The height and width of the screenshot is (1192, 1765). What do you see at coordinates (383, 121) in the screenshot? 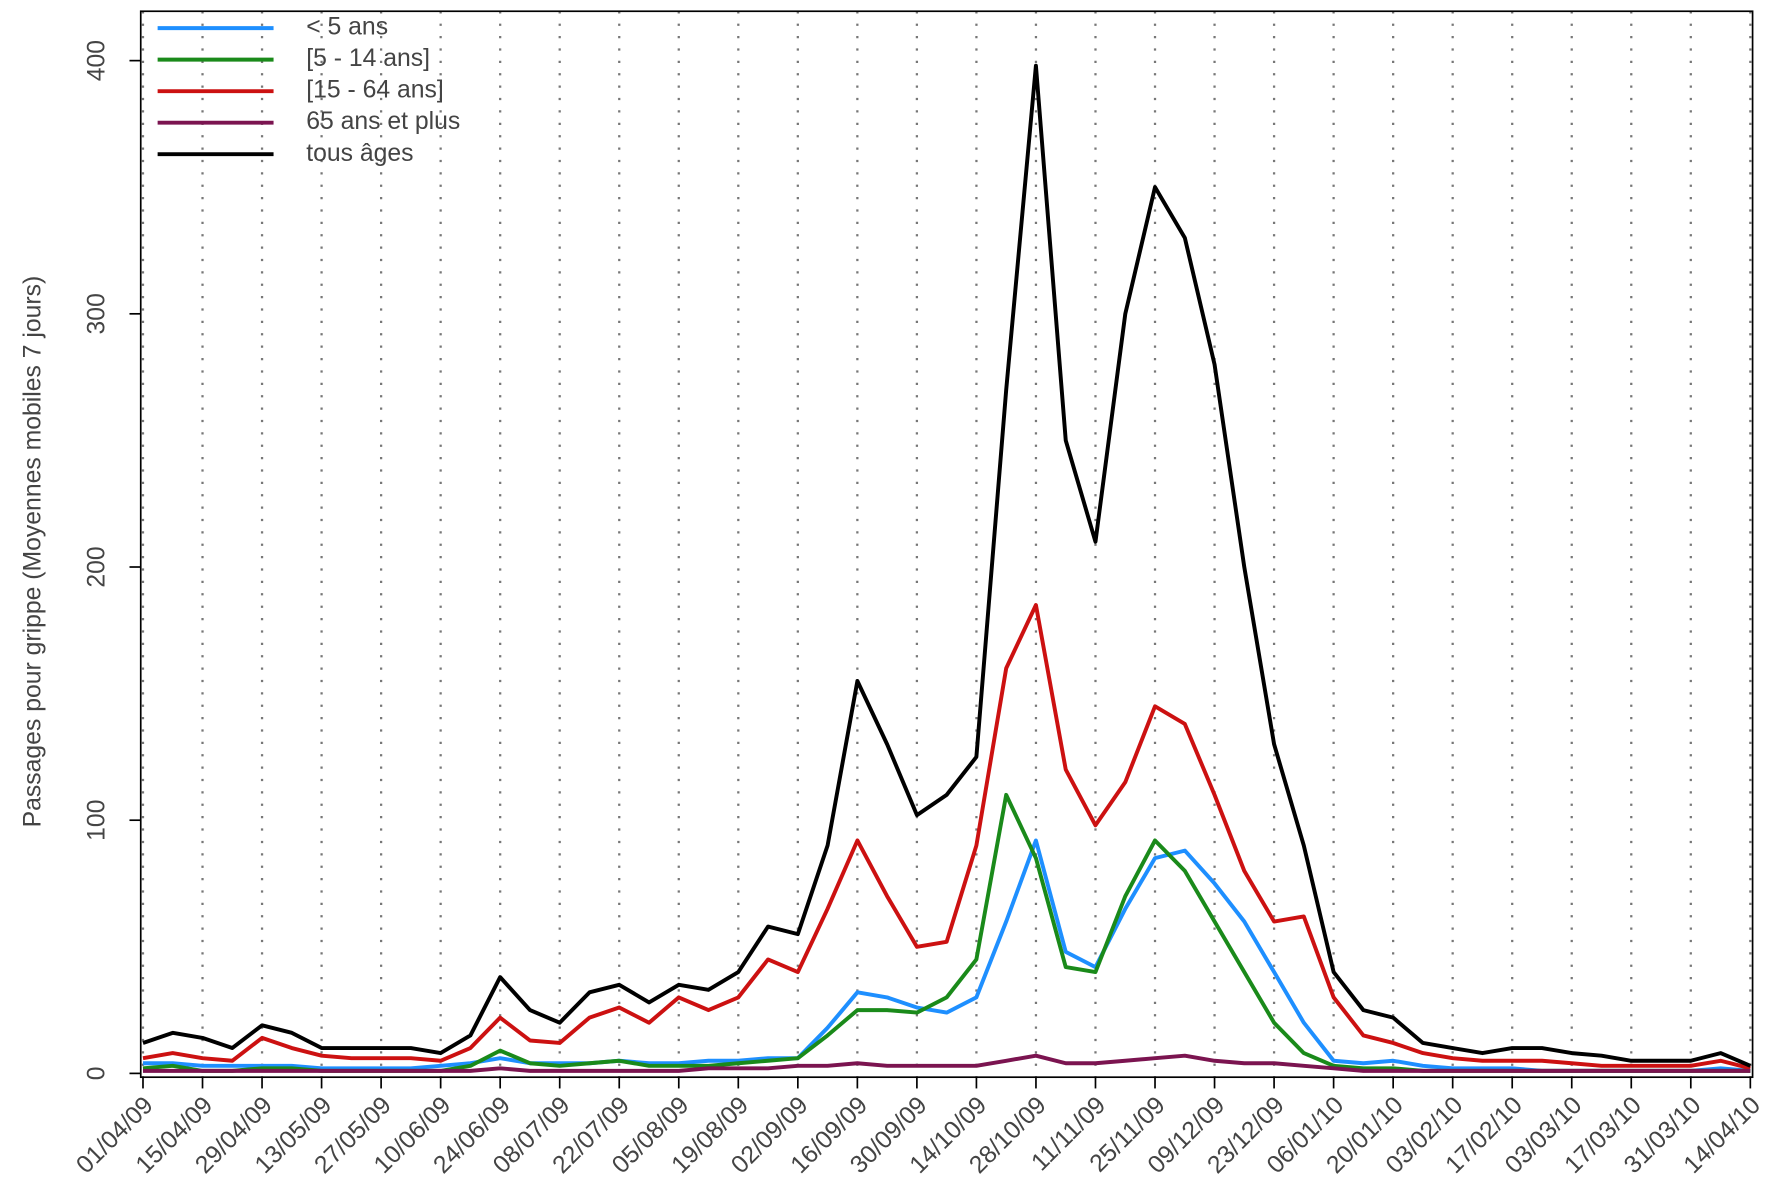
I see `legend-label: 65 ans et plus` at bounding box center [383, 121].